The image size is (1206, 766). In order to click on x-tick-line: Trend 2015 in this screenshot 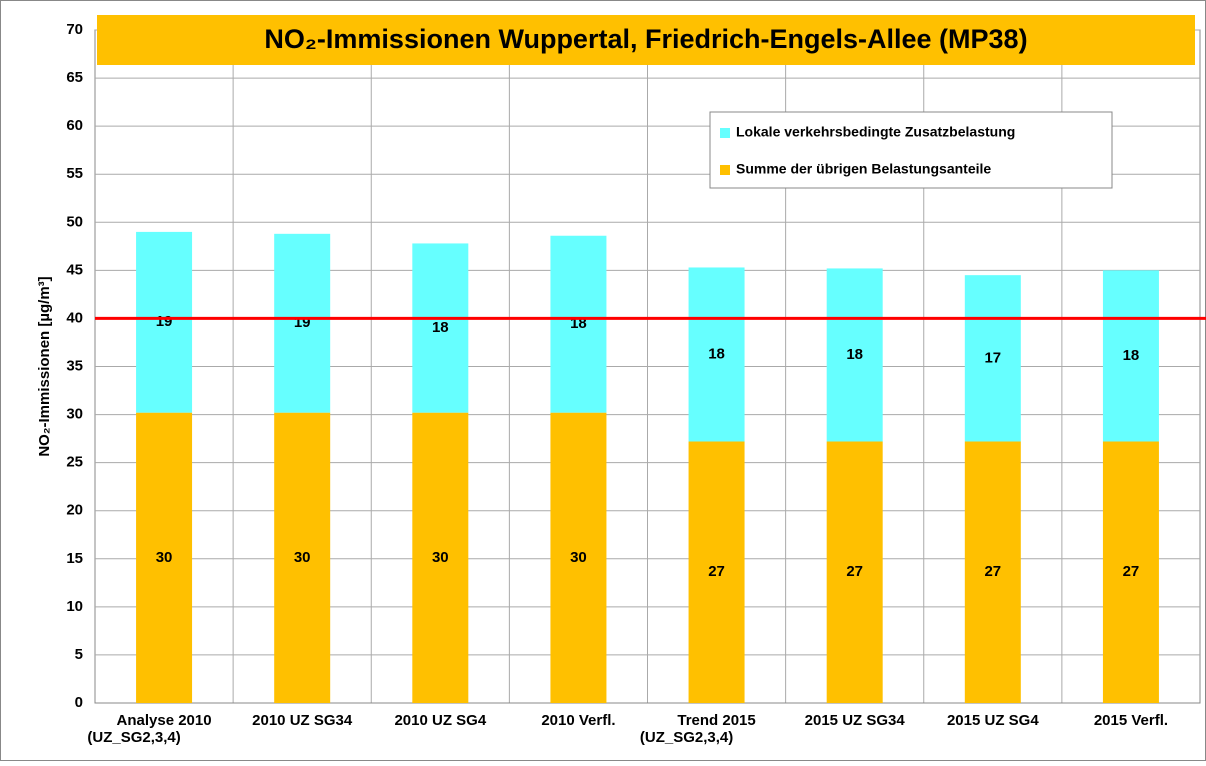, I will do `click(716, 720)`.